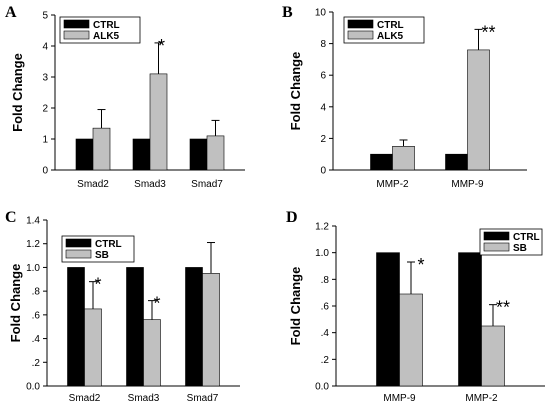 This screenshot has height=405, width=550. What do you see at coordinates (106, 25) in the screenshot?
I see `panel-a-legend-label: CTRL` at bounding box center [106, 25].